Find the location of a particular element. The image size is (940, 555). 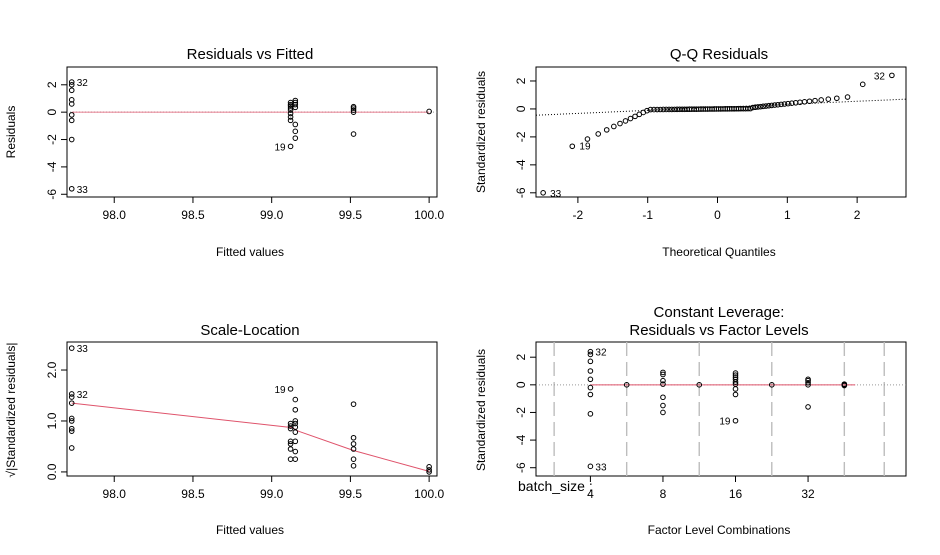

x-tick-label: 98.5 is located at coordinates (193, 215).